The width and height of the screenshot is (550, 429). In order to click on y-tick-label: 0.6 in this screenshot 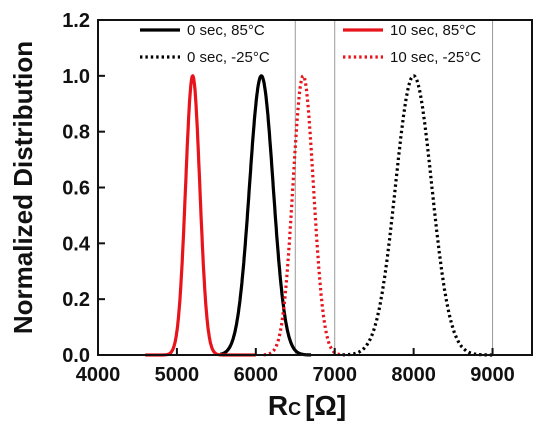, I will do `click(76, 189)`.